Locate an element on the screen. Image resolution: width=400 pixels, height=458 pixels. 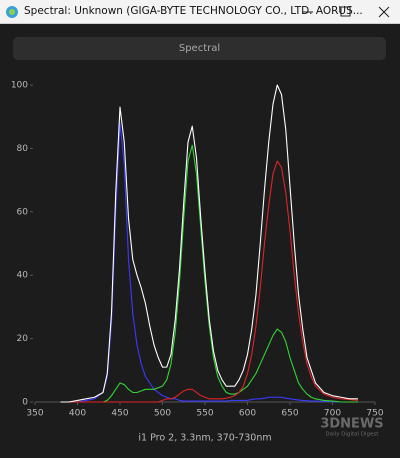
maximize-button is located at coordinates (345, 11).